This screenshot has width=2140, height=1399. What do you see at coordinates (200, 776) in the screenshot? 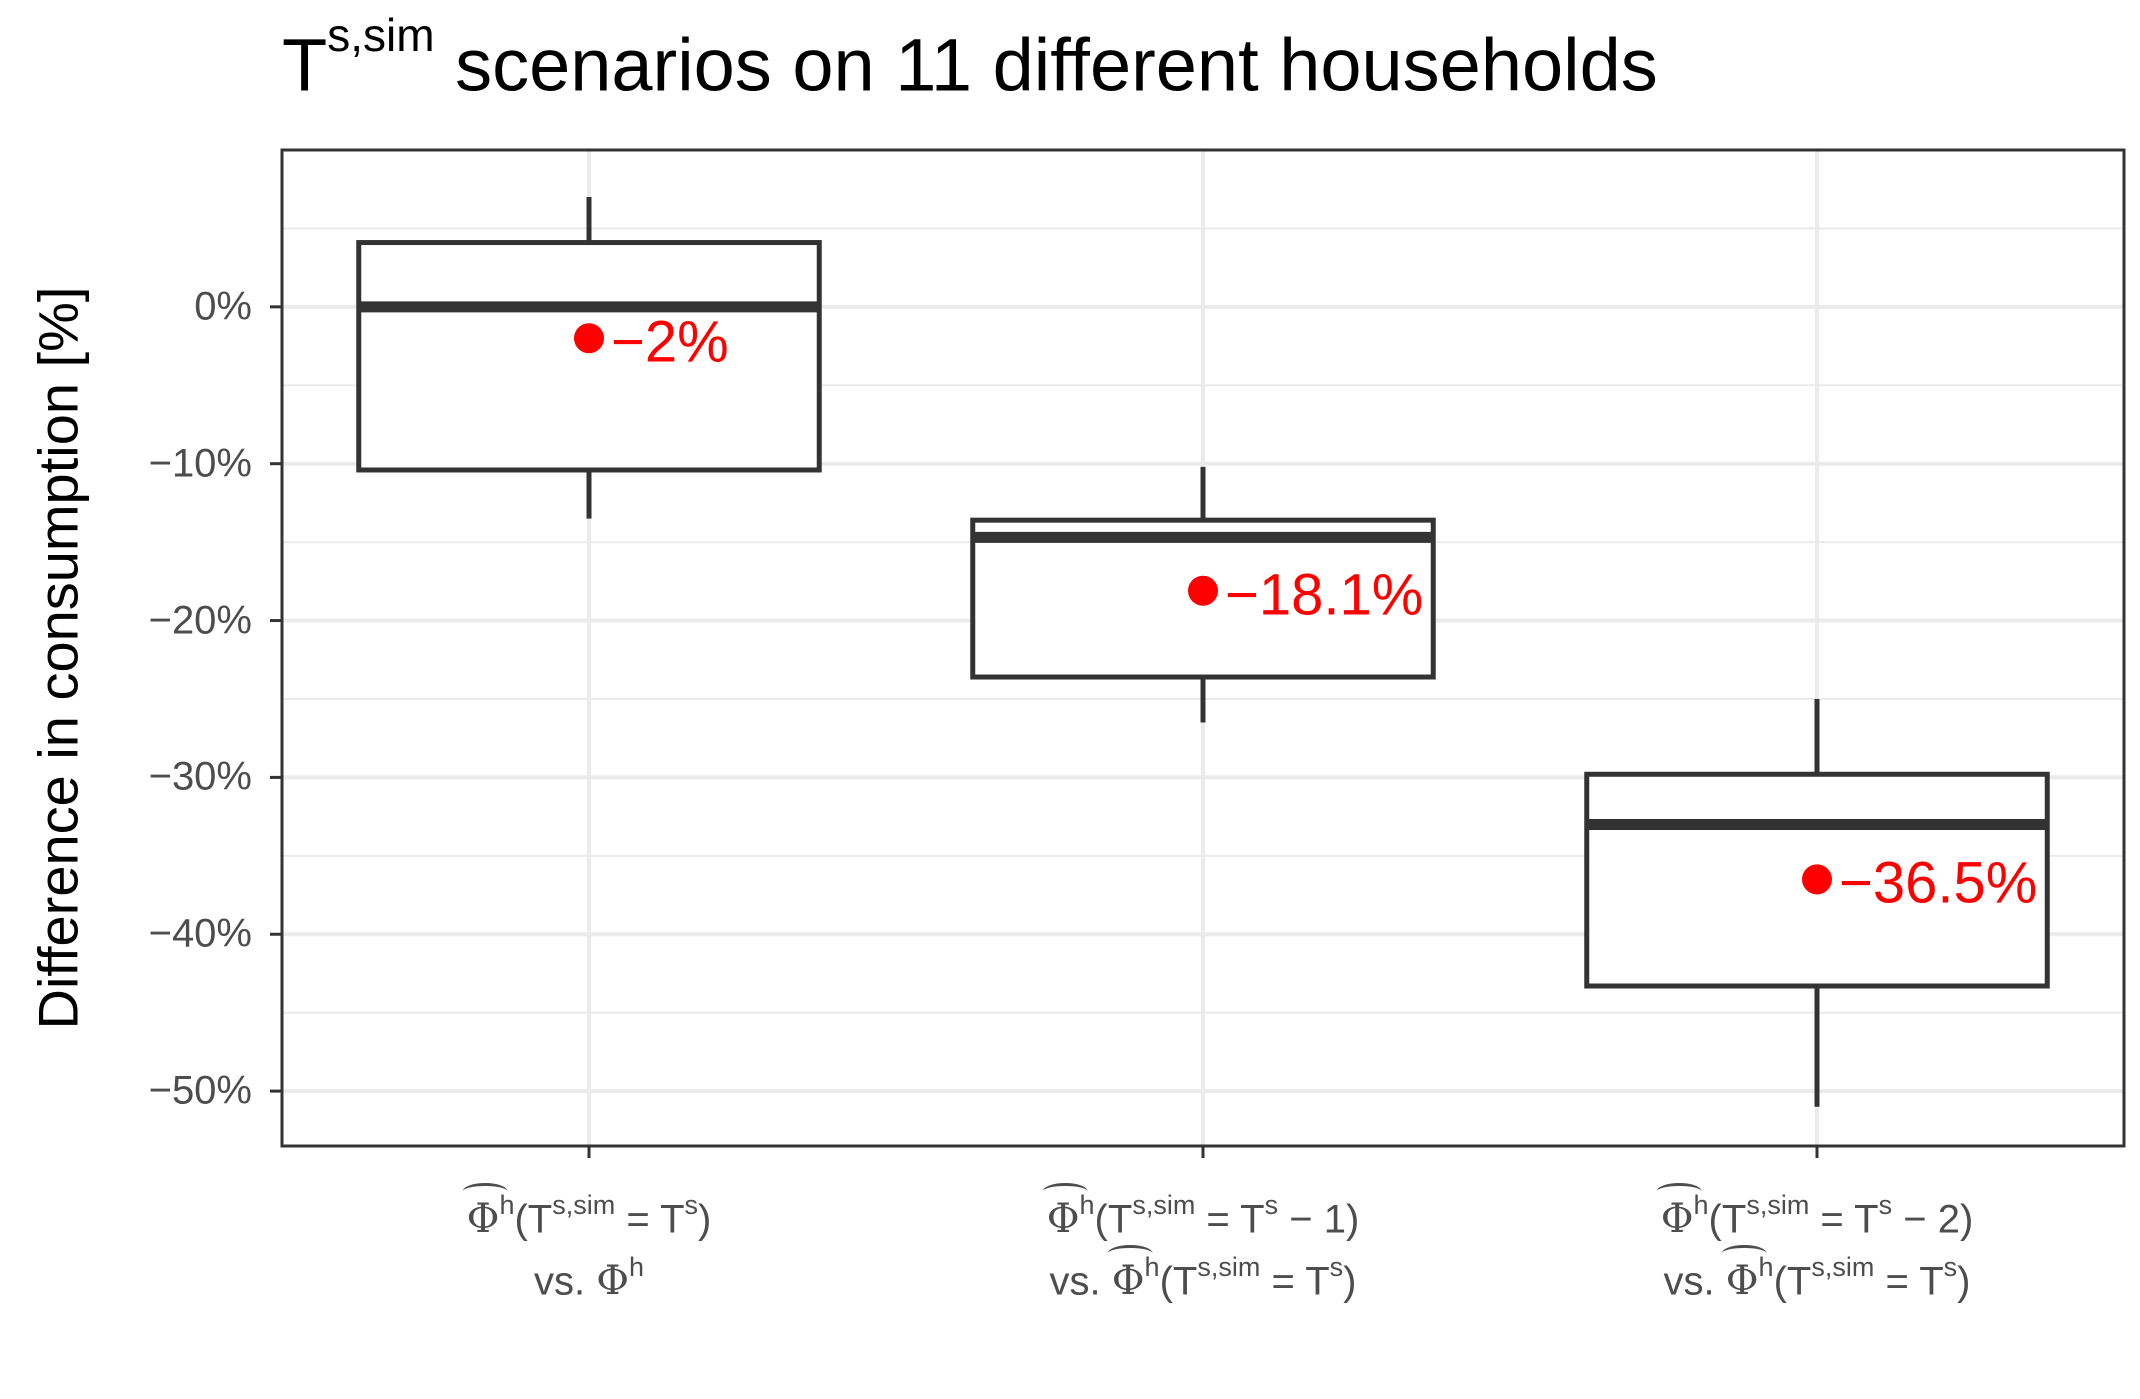
I see `y-tick-label: −30%` at bounding box center [200, 776].